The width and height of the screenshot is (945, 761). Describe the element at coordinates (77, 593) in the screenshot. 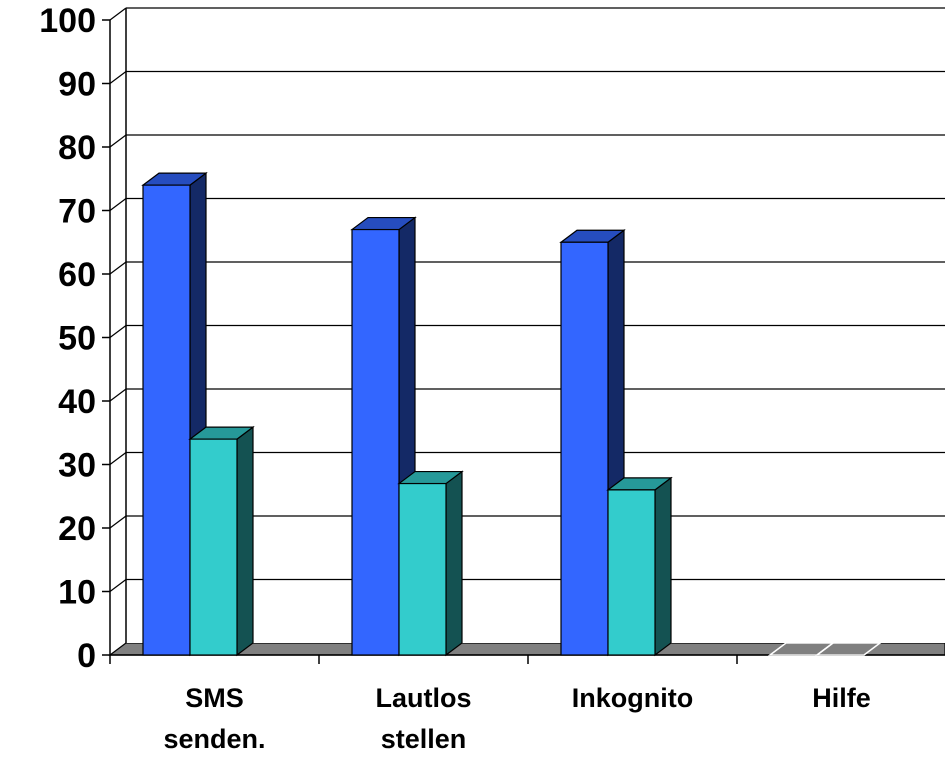

I see `y-tick-label: 10` at that location.